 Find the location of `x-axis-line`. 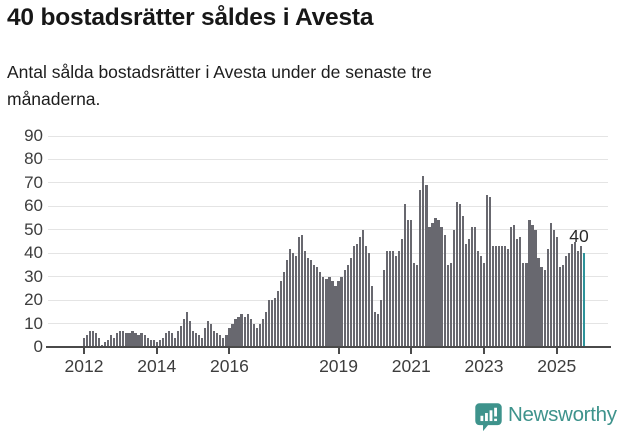

x-axis-line is located at coordinates (328, 346).